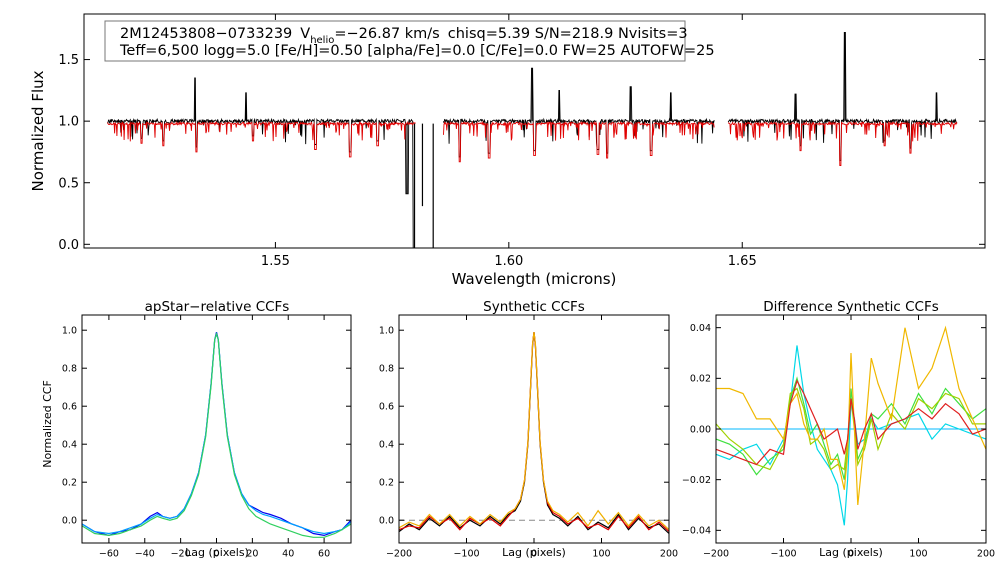  I want to click on difference-ccf-ytick-label: 0.04, so click(700, 328).